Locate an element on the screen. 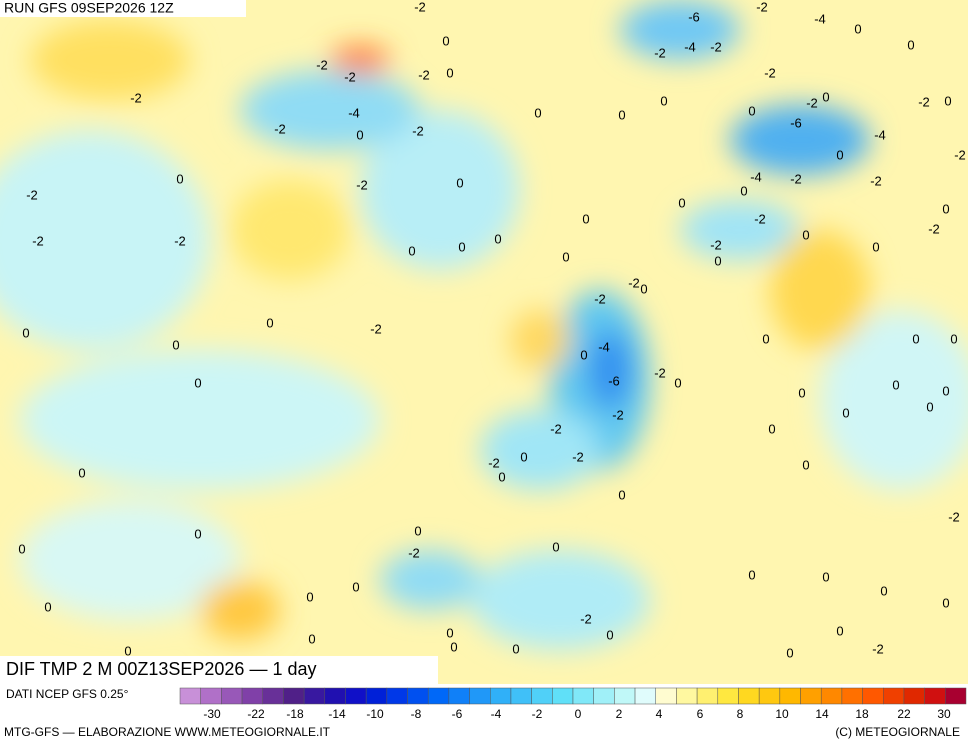 This screenshot has height=750, width=968. colorbar: -30 -22 -18 -14 -10 -8 -6 -4 -2 0 2 4 6 8 10 14 18 22 30 is located at coordinates (573, 704).